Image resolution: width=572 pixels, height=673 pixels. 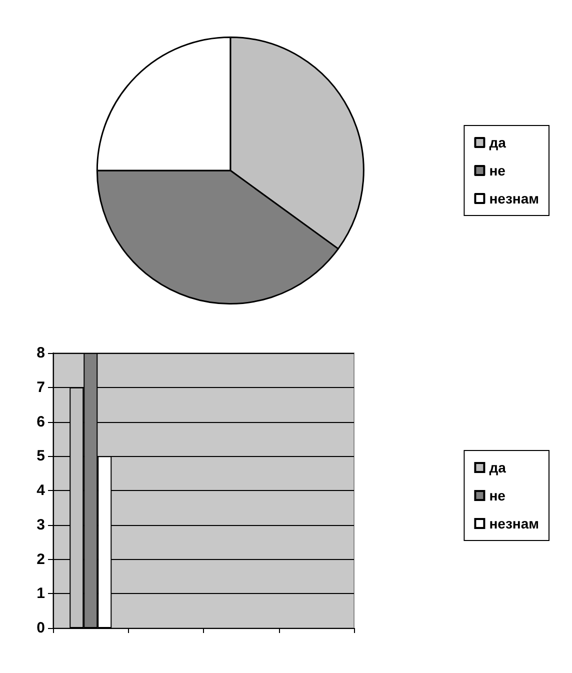 I want to click on y-tick-label: 5, so click(x=40, y=456).